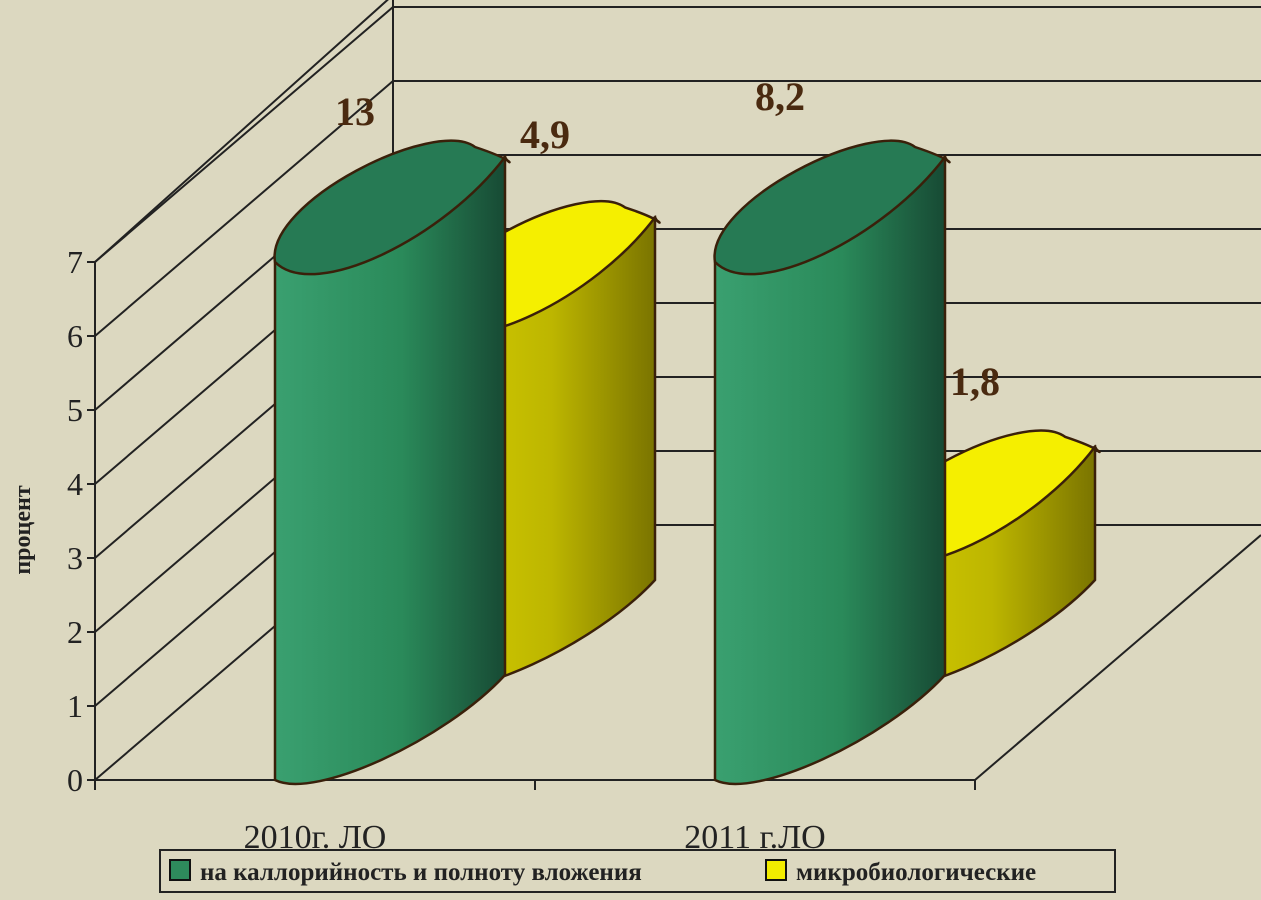  Describe the element at coordinates (75, 336) in the screenshot. I see `y-tick-label: 6` at that location.